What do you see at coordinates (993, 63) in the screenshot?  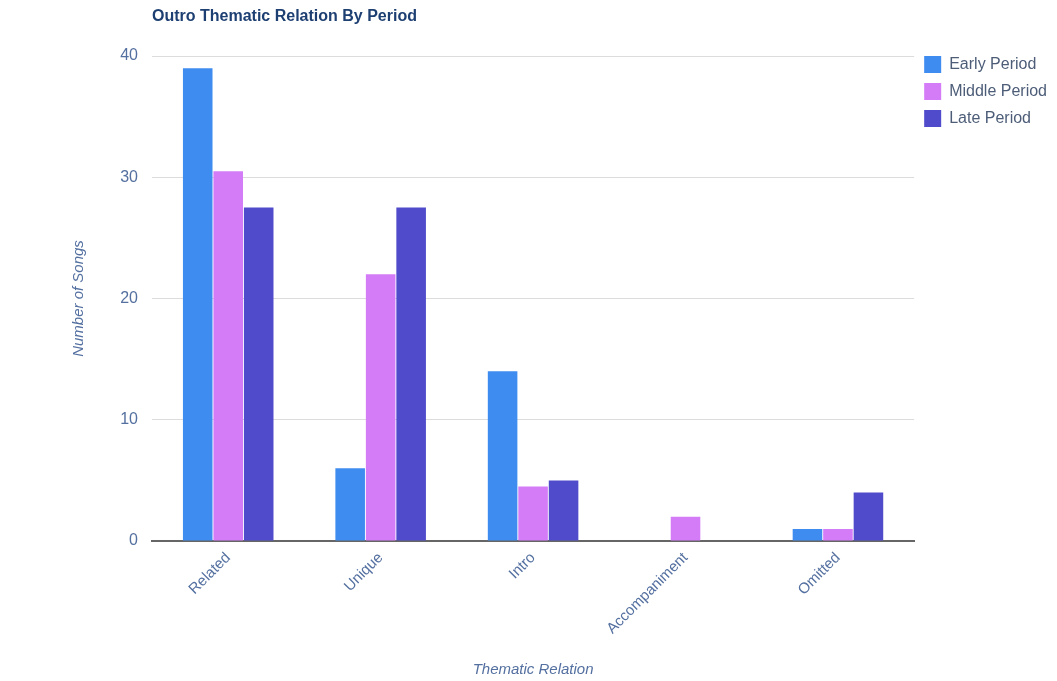 I see `legend-label: Early Period` at bounding box center [993, 63].